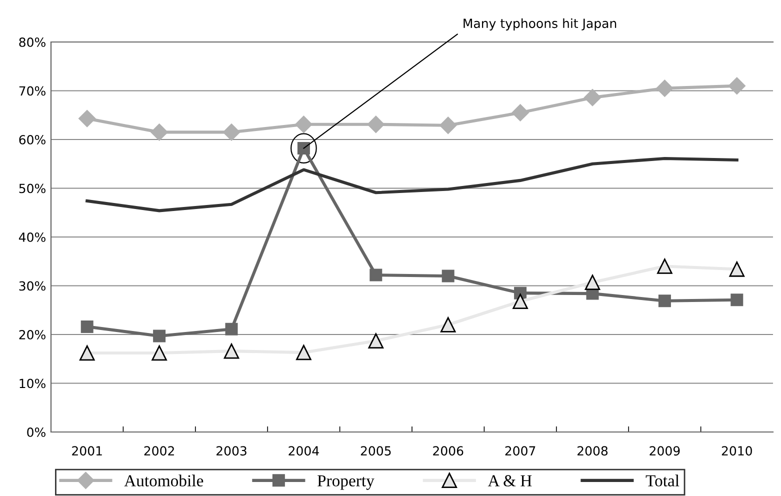  I want to click on x-tick-label: 2010, so click(737, 451).